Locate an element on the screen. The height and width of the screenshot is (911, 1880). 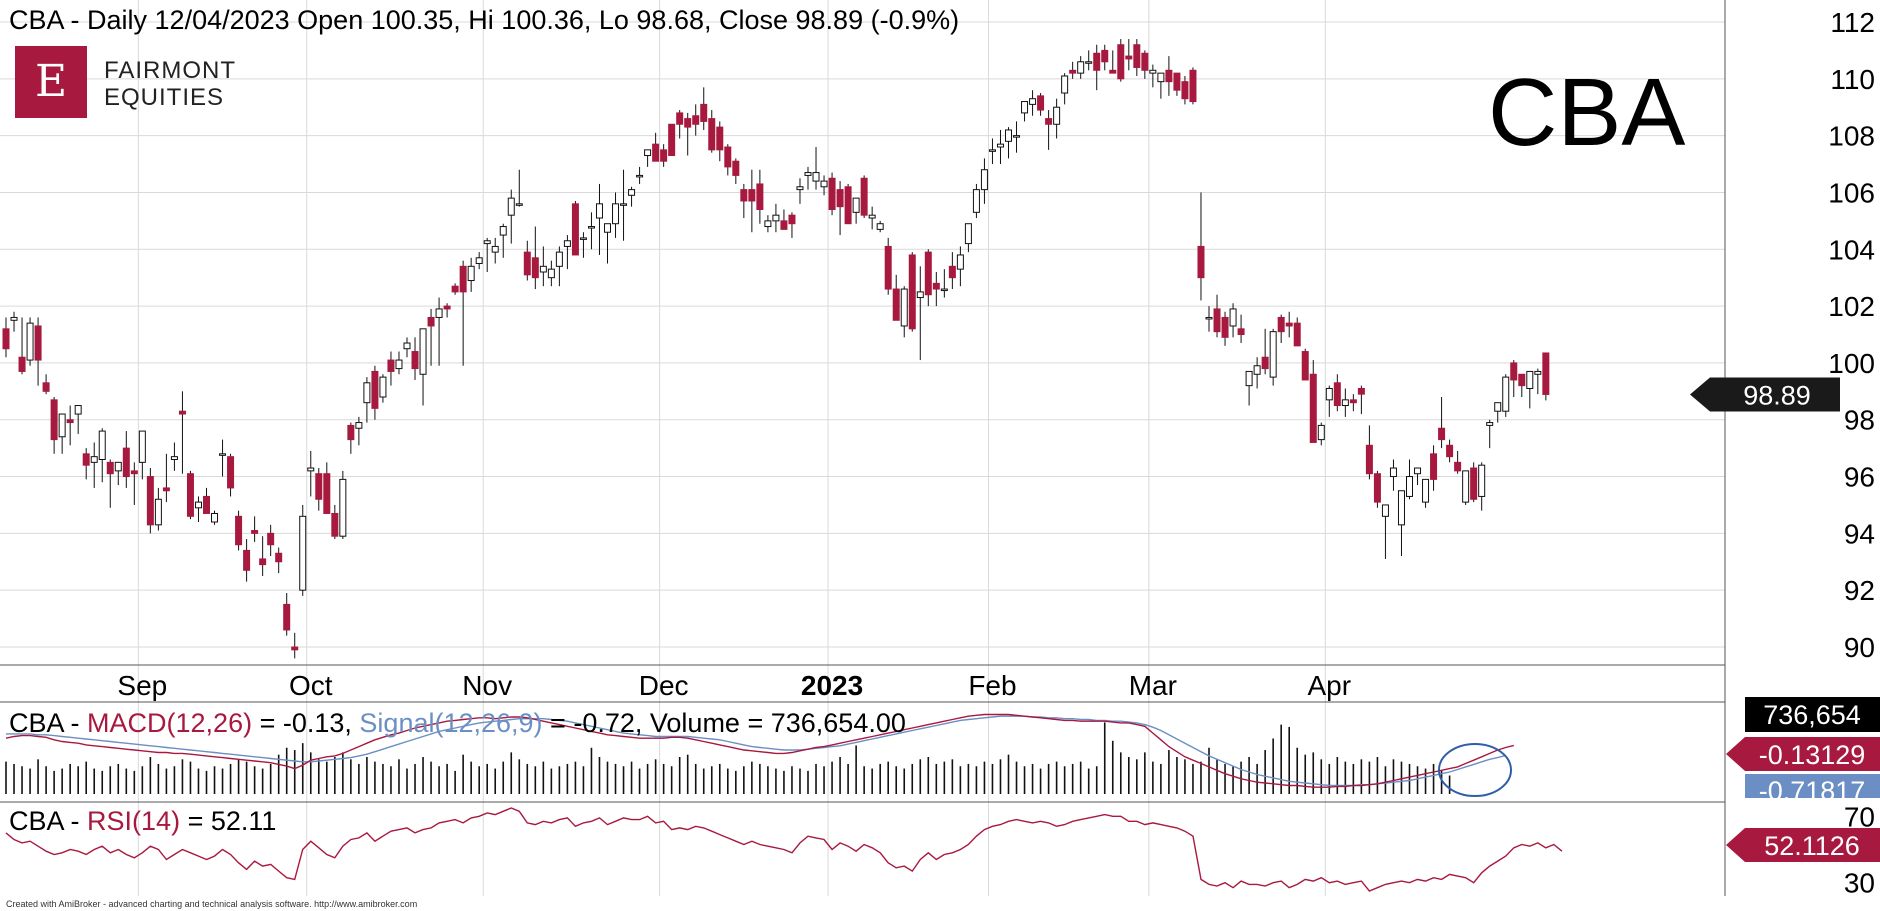
rsi-line is located at coordinates (784, 849).